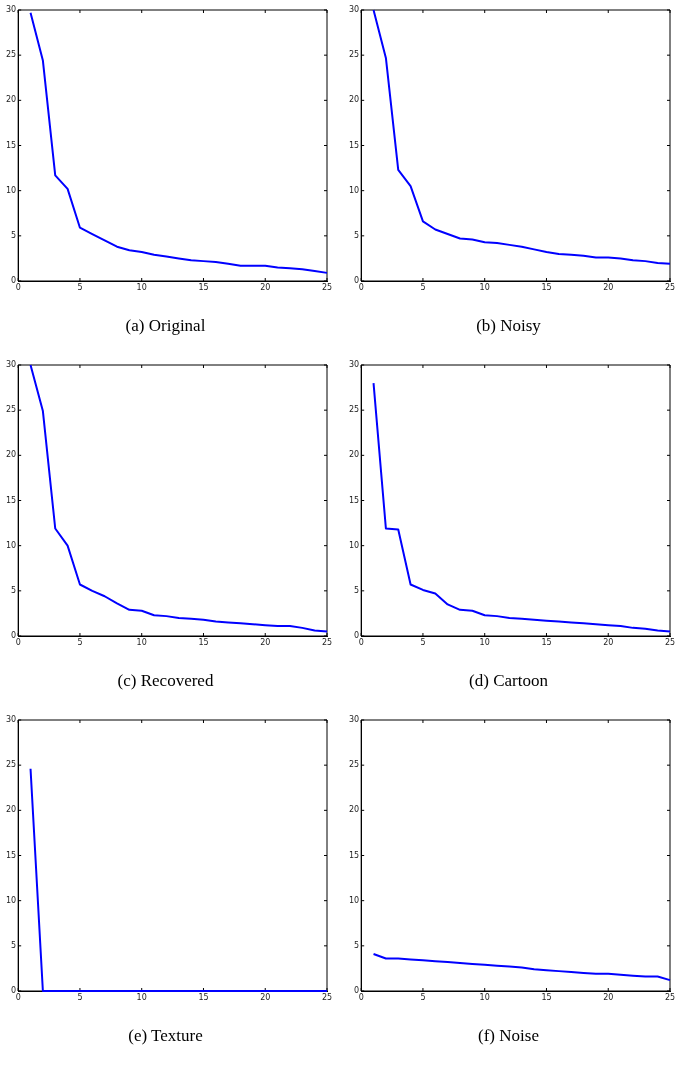 This screenshot has height=1067, width=686. I want to click on text: (b) Noisy, so click(509, 326).